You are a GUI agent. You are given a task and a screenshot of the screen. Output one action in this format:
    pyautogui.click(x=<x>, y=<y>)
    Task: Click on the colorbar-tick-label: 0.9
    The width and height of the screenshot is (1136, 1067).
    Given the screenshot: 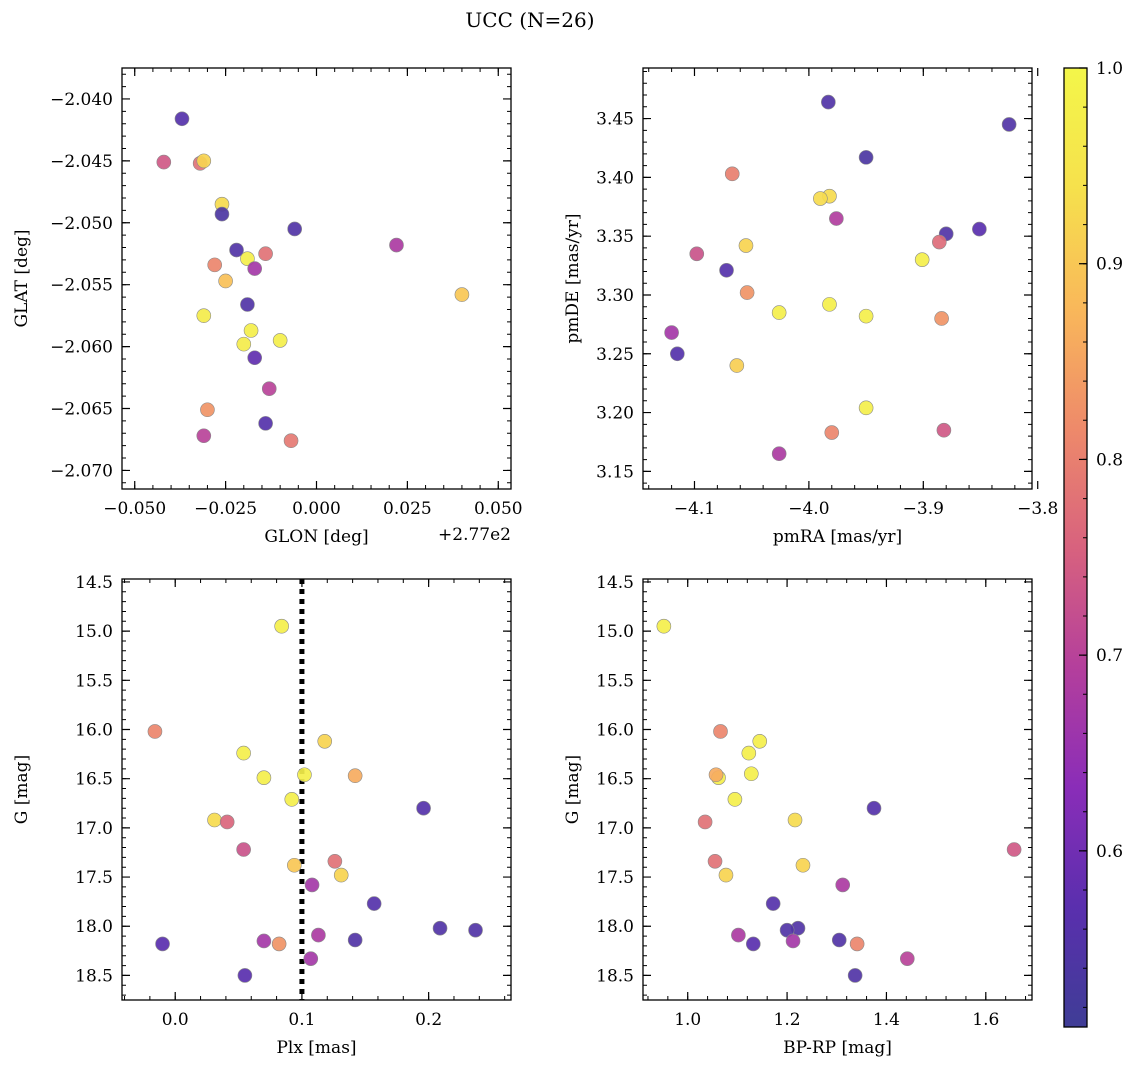 What is the action you would take?
    pyautogui.click(x=1109, y=265)
    